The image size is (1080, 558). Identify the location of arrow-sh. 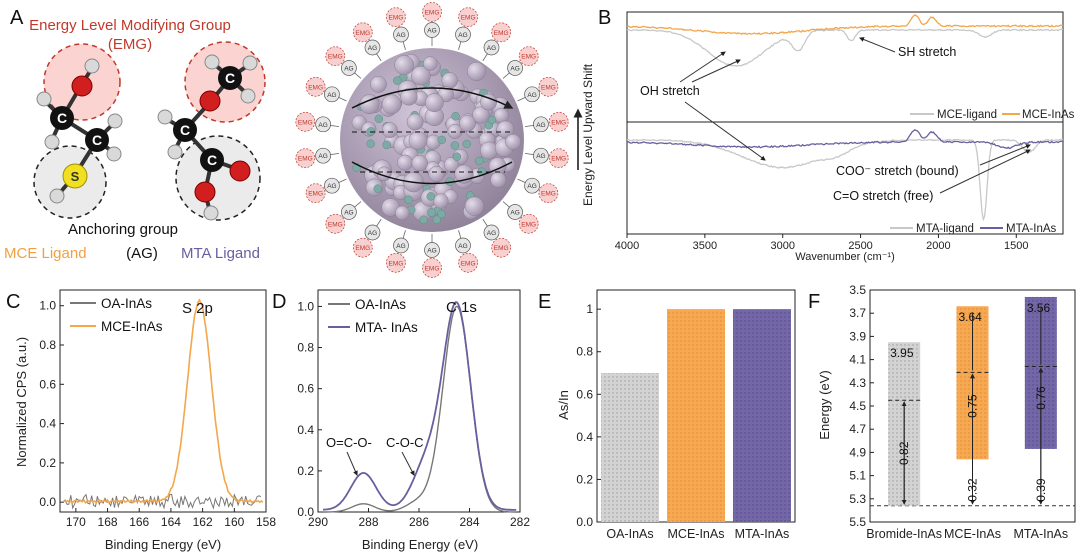
(877, 45).